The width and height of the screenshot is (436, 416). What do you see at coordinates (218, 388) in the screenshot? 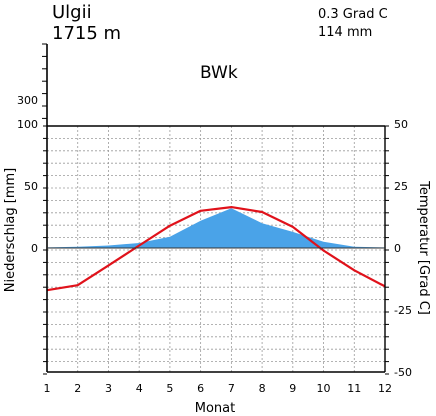
I see `x-axis-ticks: 1 2 3 4 5 6 7 8 9 10 11 12` at bounding box center [218, 388].